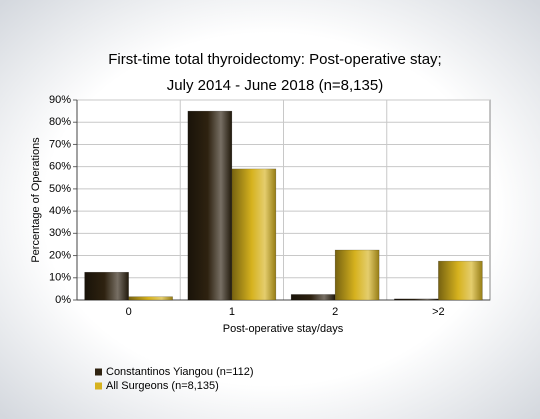 This screenshot has height=419, width=540. I want to click on y-tick-label: 70%, so click(60, 144).